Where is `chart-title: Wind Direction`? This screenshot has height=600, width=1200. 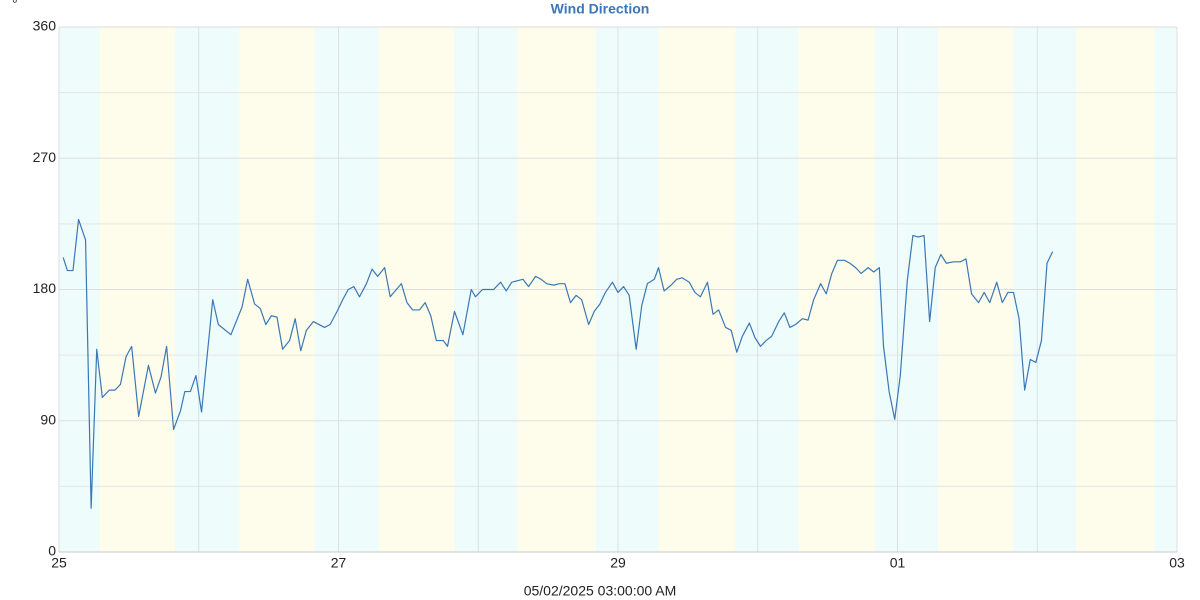
chart-title: Wind Direction is located at coordinates (600, 9).